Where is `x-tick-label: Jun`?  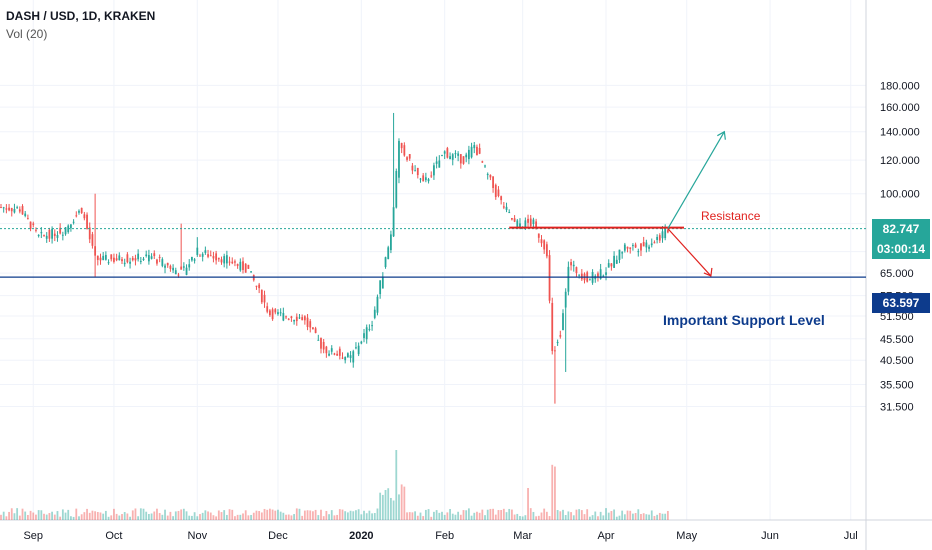
x-tick-label: Jun is located at coordinates (770, 536).